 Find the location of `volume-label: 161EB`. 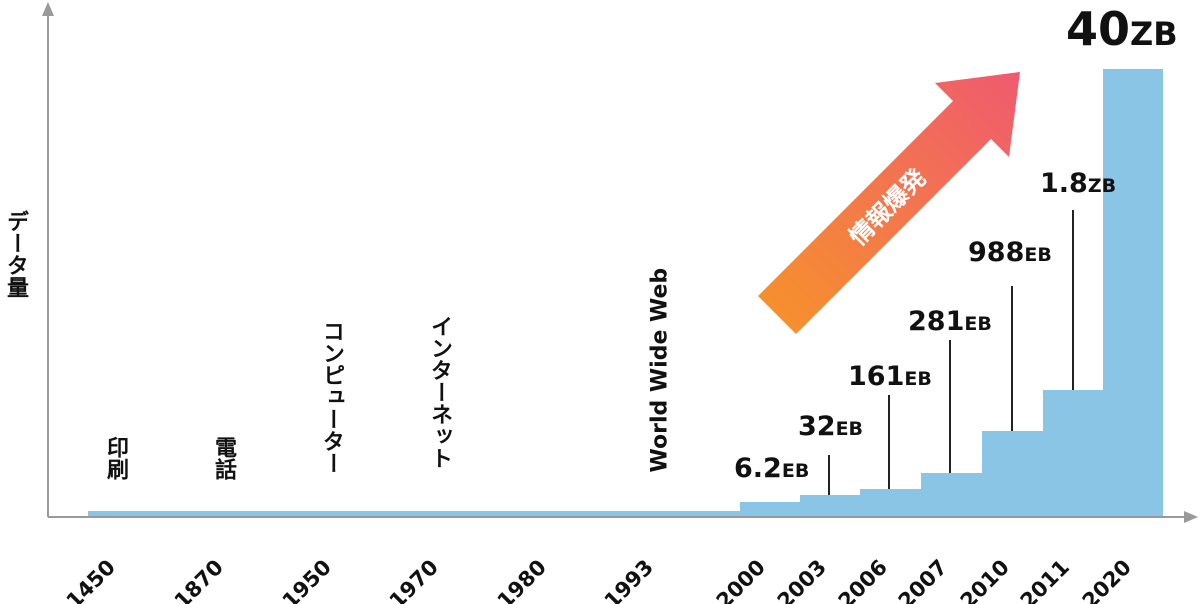

volume-label: 161EB is located at coordinates (890, 376).